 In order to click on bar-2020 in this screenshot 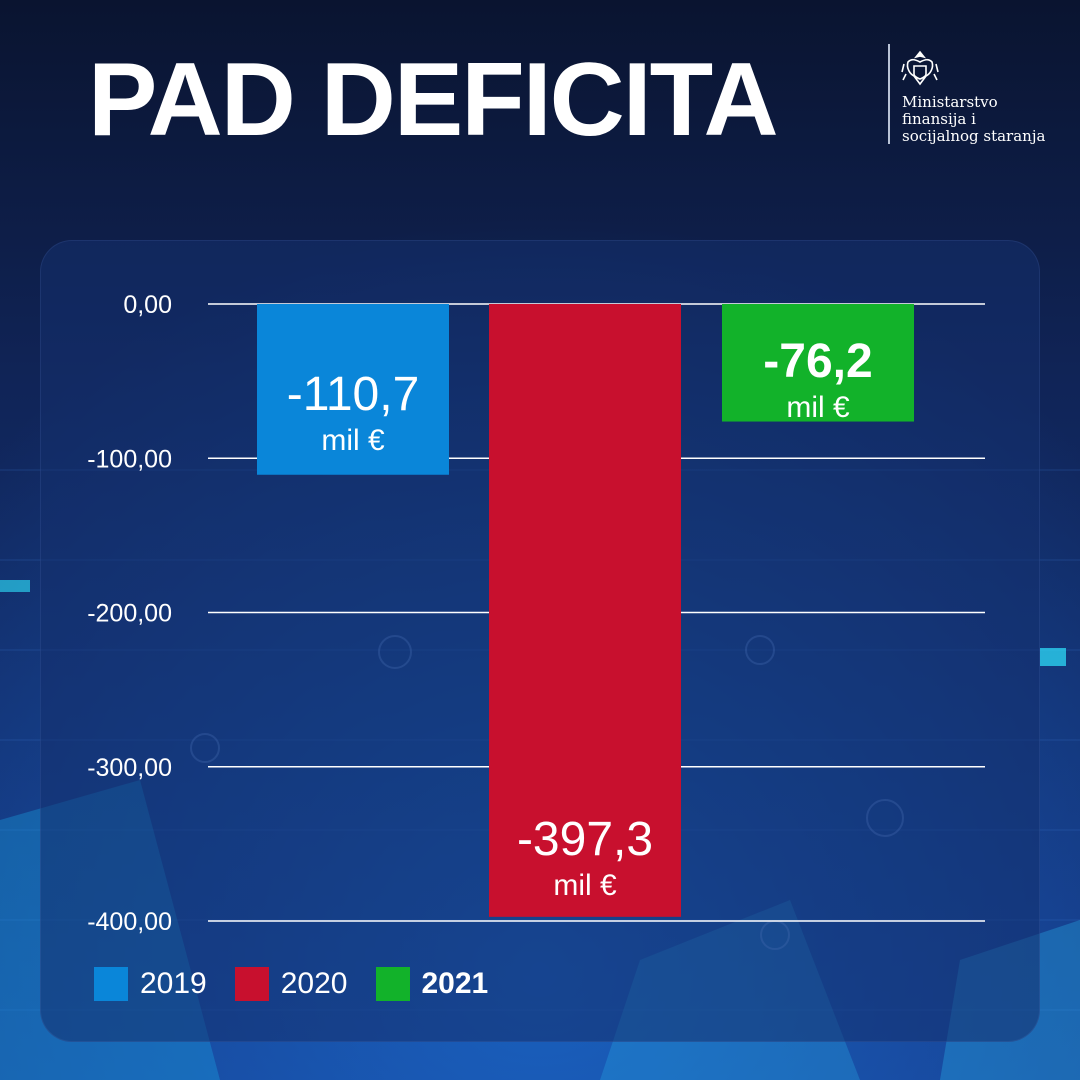, I will do `click(585, 610)`.